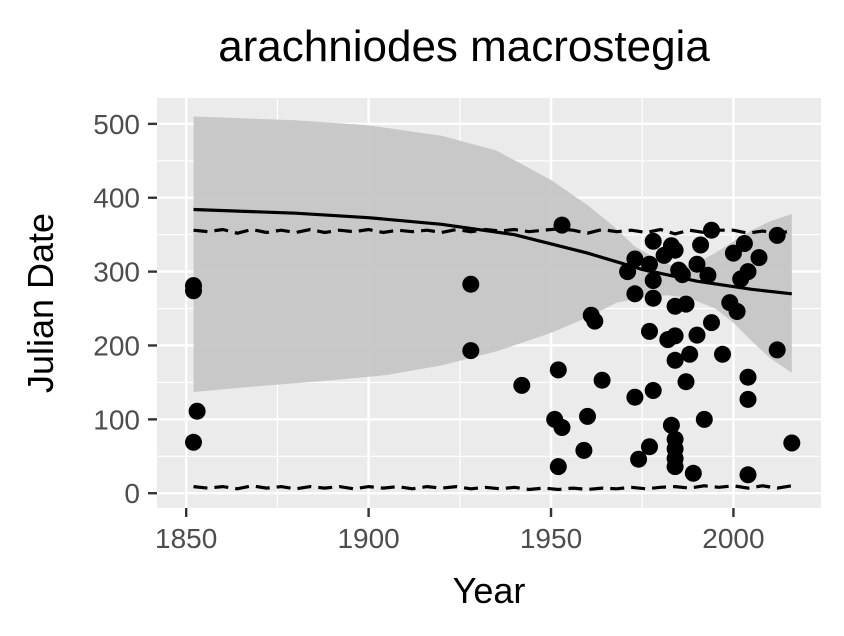 This screenshot has width=844, height=636. Describe the element at coordinates (733, 538) in the screenshot. I see `x-tick-label: 2000` at that location.